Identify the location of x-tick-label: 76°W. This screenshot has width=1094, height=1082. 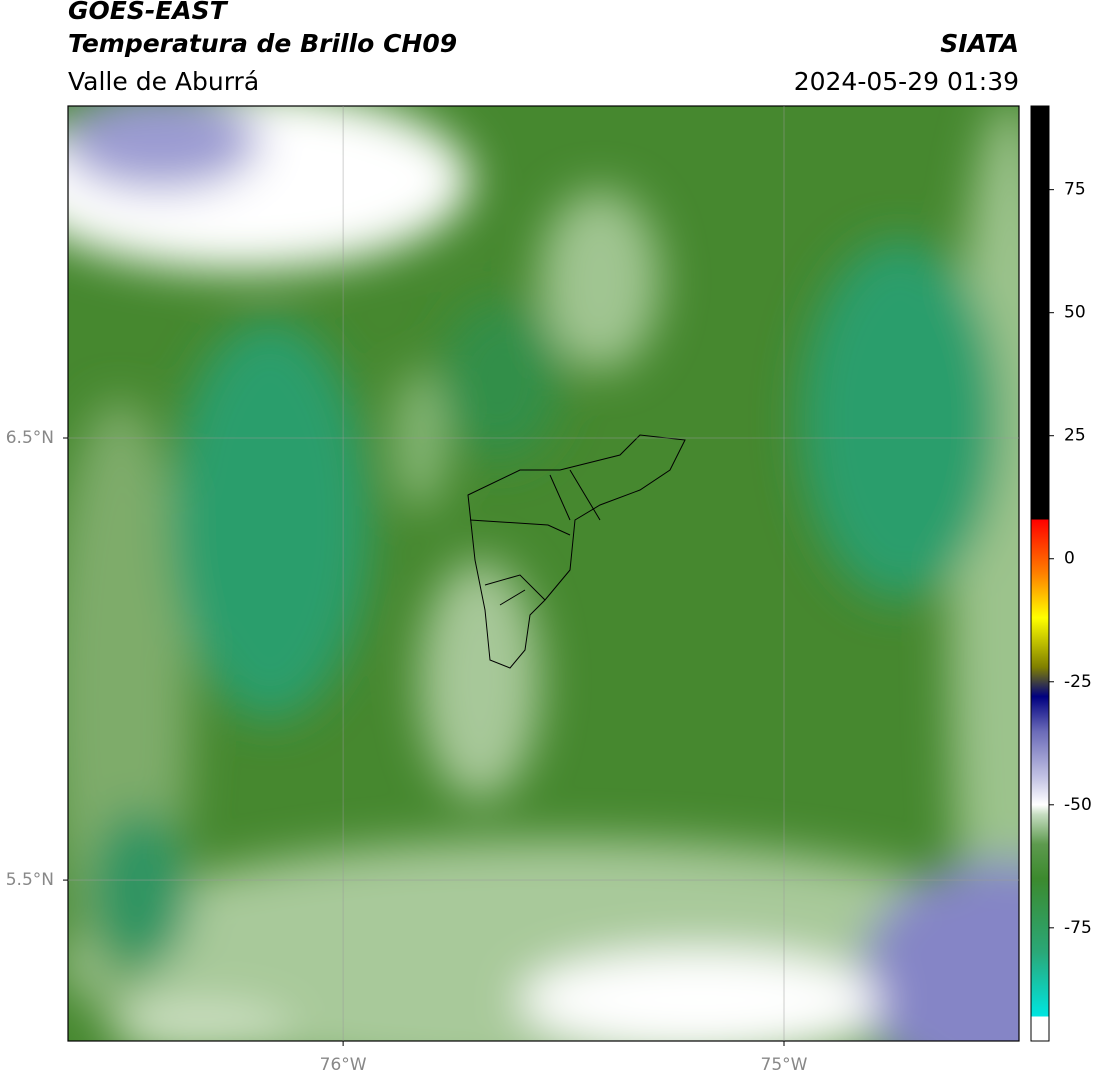
(343, 1065).